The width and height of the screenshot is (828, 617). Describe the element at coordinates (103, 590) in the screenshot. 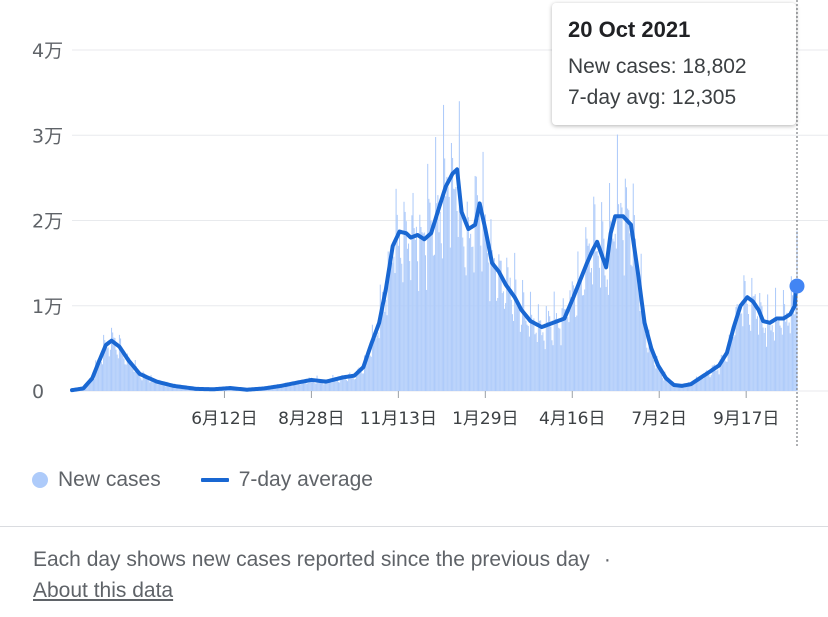

I see `about-this-data-link: About this data` at that location.